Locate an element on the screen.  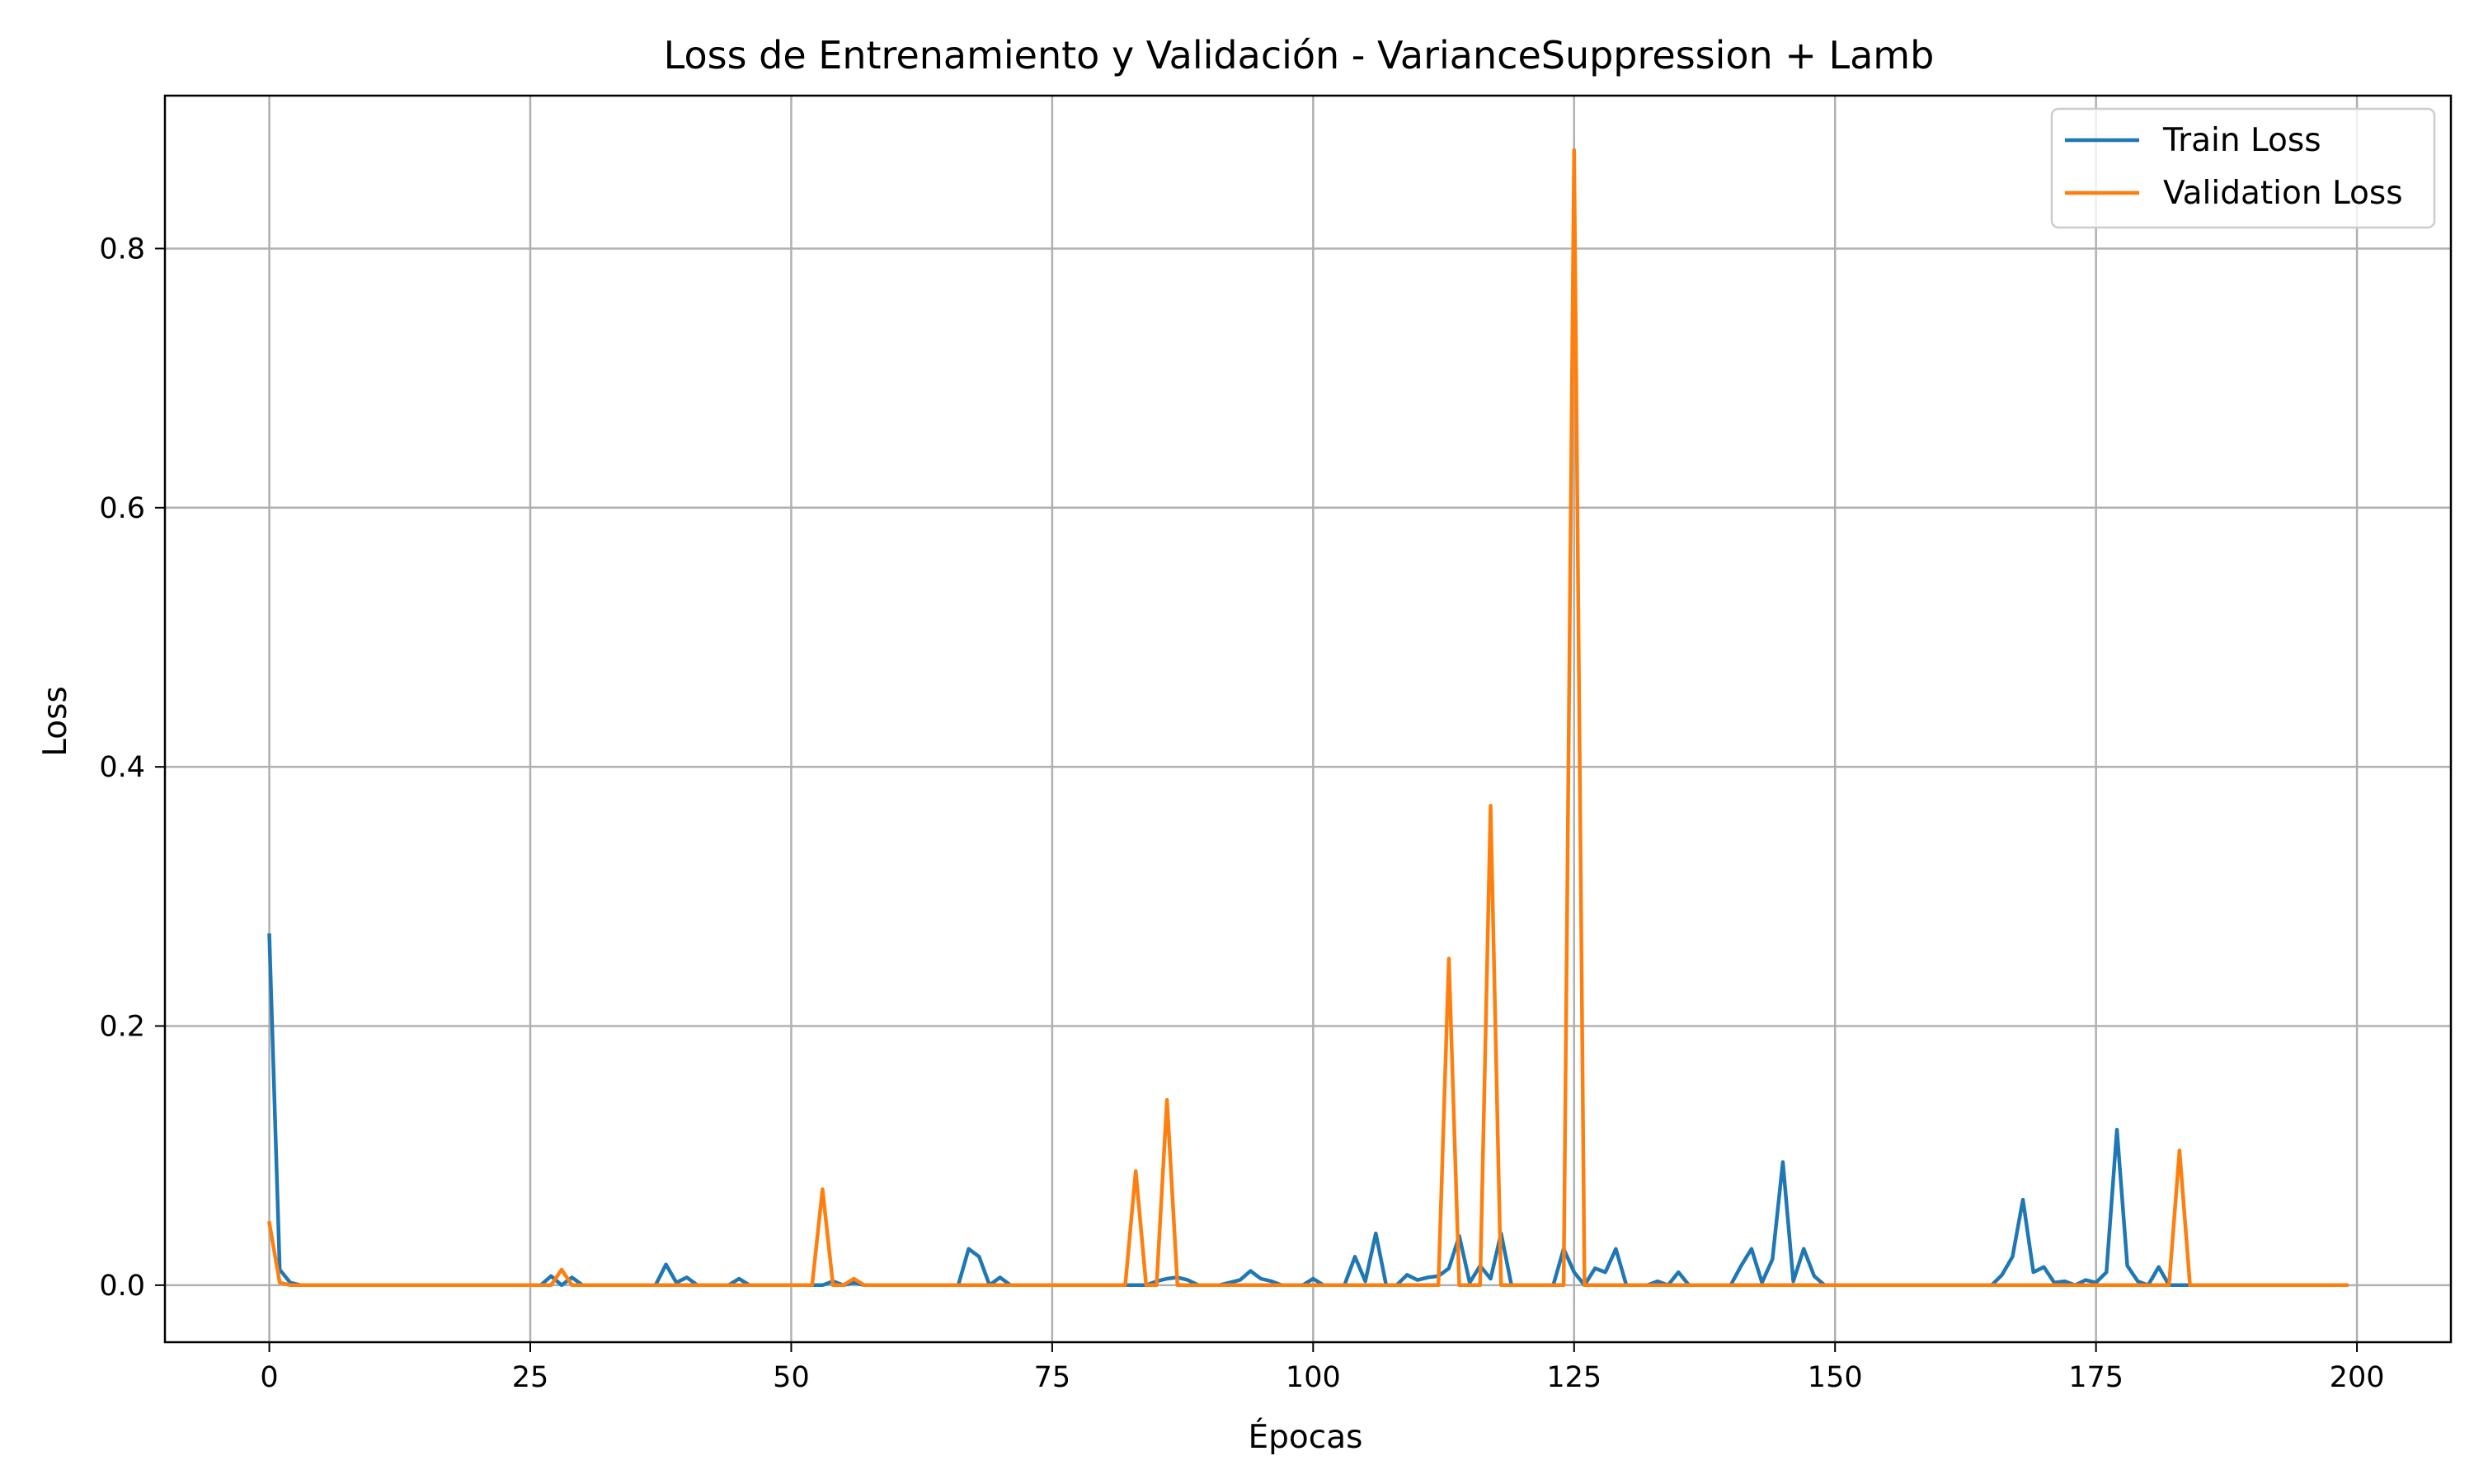
legend: Train Loss Validation Loss is located at coordinates (2243, 168).